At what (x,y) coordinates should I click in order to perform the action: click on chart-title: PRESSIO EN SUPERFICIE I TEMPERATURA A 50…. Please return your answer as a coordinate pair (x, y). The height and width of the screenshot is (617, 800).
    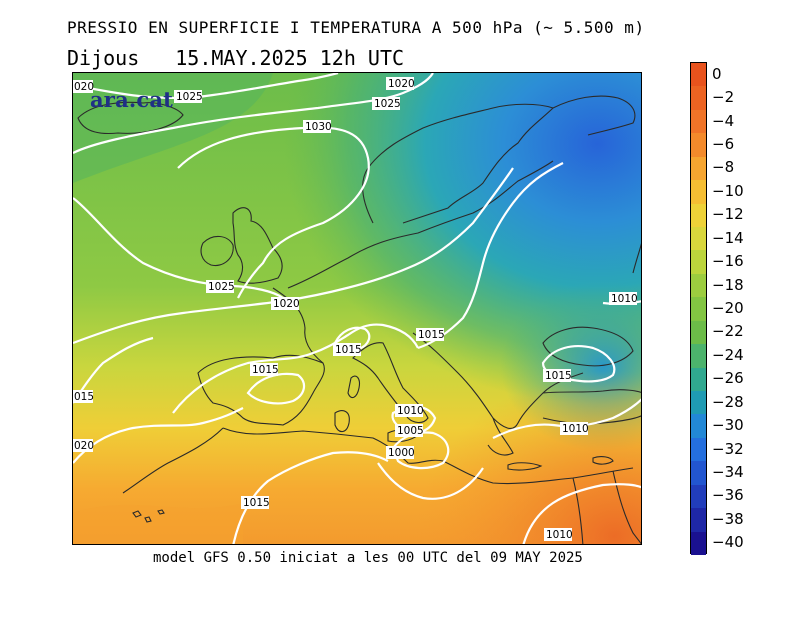
    Looking at the image, I should click on (356, 27).